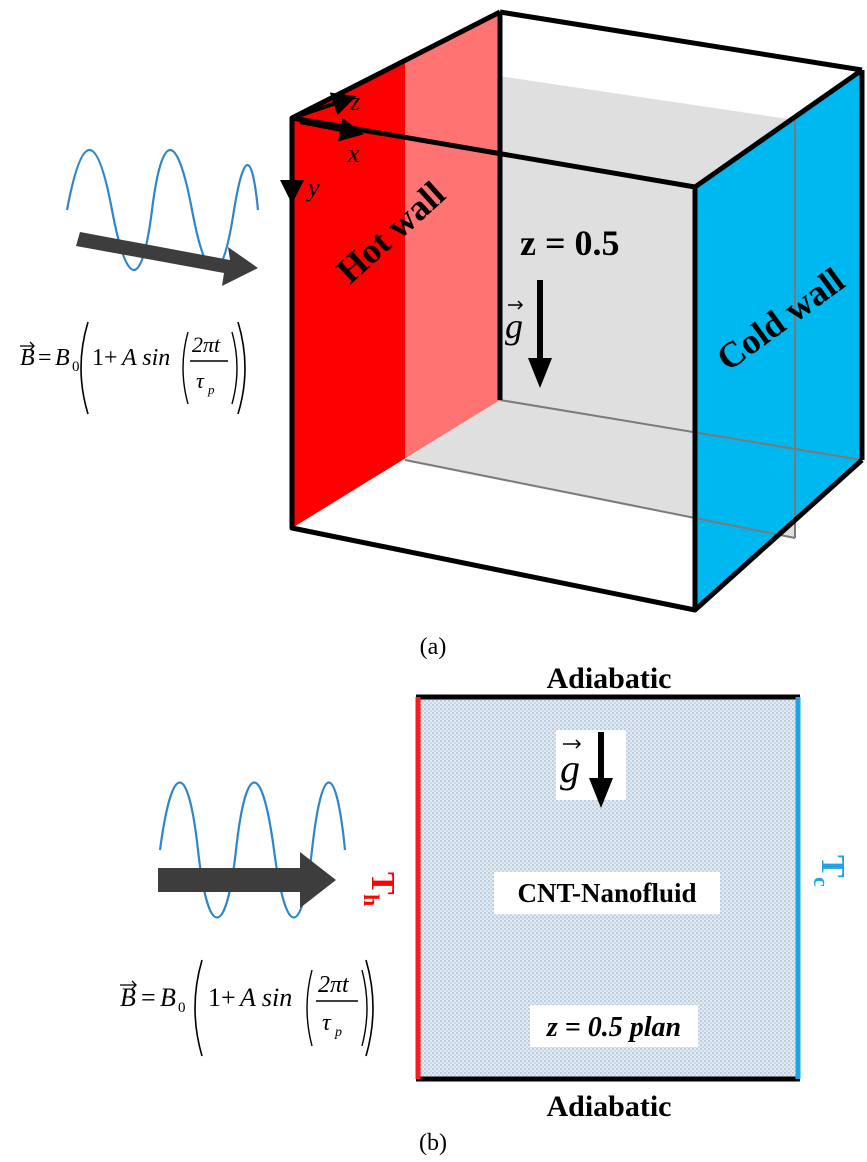 This screenshot has width=867, height=1162. I want to click on plane-label-b: z = 0.5 plan, so click(613, 1027).